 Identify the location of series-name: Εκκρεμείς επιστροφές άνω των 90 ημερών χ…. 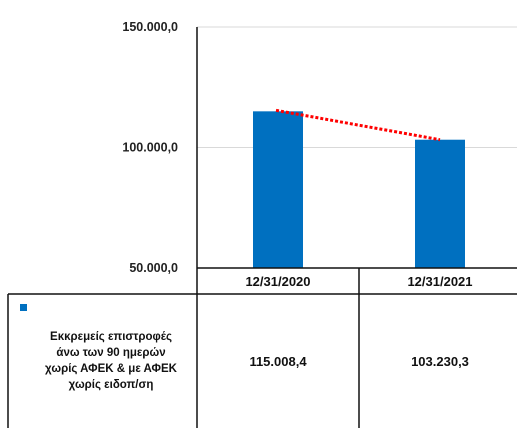
(111, 361).